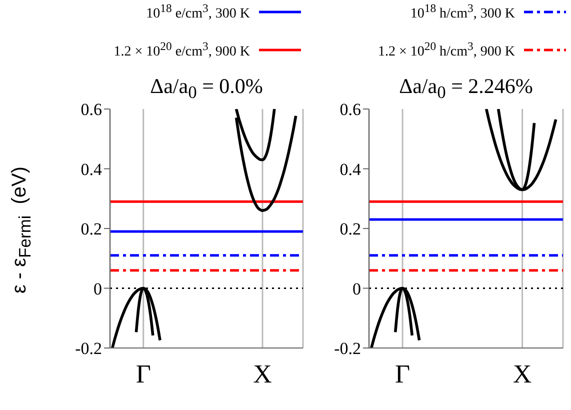 This screenshot has width=571, height=410. What do you see at coordinates (466, 89) in the screenshot?
I see `chart-title: Δa/a$_{0}$ = 2.246%` at bounding box center [466, 89].